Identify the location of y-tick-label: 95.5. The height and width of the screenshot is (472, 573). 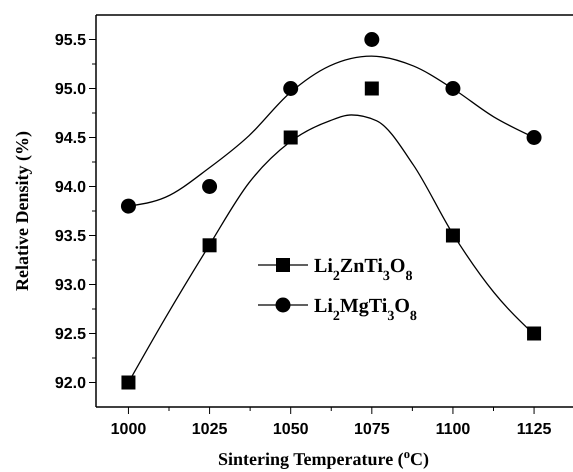
(70, 40).